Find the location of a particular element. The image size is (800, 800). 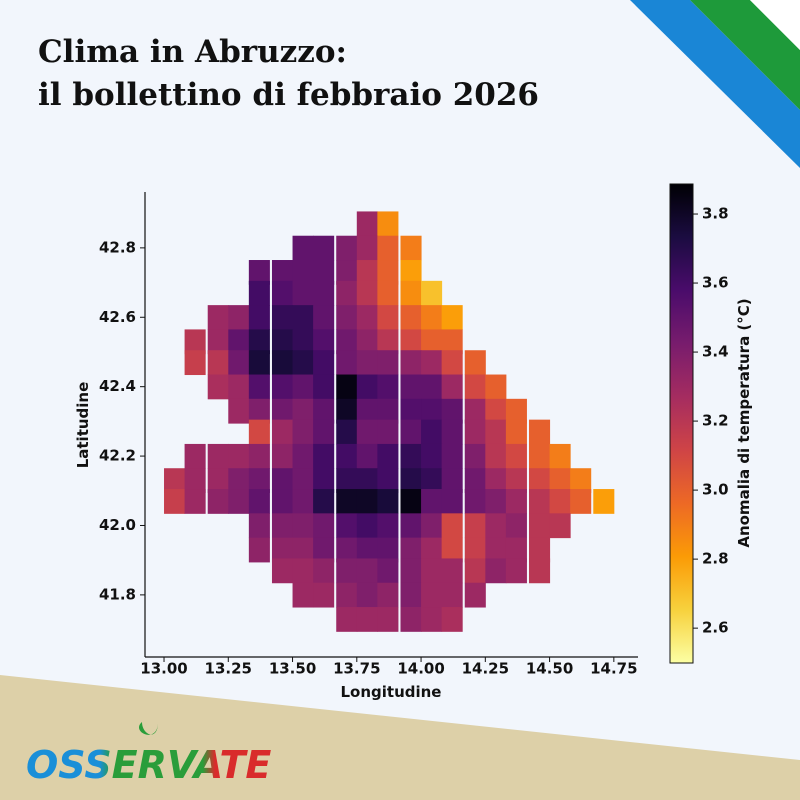

colorbar-tick-label: 2.6 is located at coordinates (715, 628).